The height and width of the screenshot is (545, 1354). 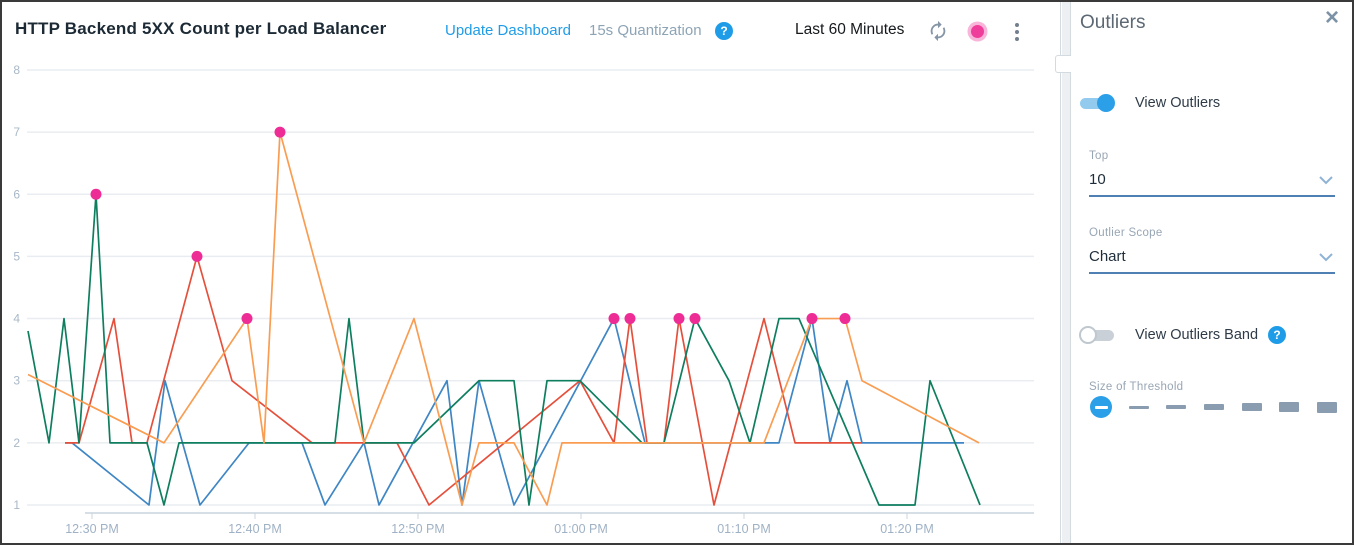 I want to click on view-outliers-row: View Outliers, so click(x=1150, y=103).